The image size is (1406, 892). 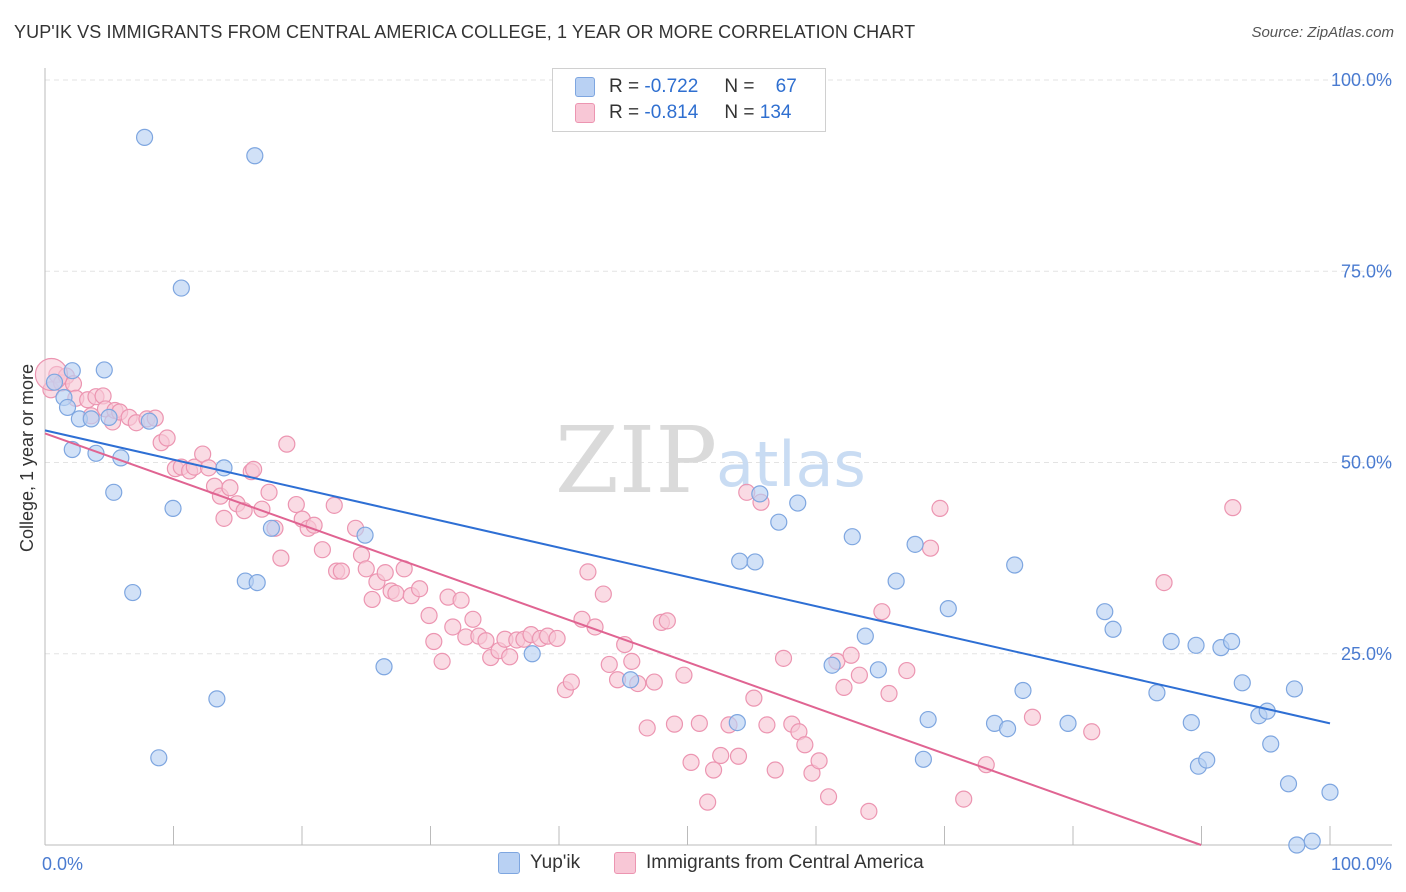 What do you see at coordinates (27, 458) in the screenshot?
I see `y-axis-label: College, 1 year or more` at bounding box center [27, 458].